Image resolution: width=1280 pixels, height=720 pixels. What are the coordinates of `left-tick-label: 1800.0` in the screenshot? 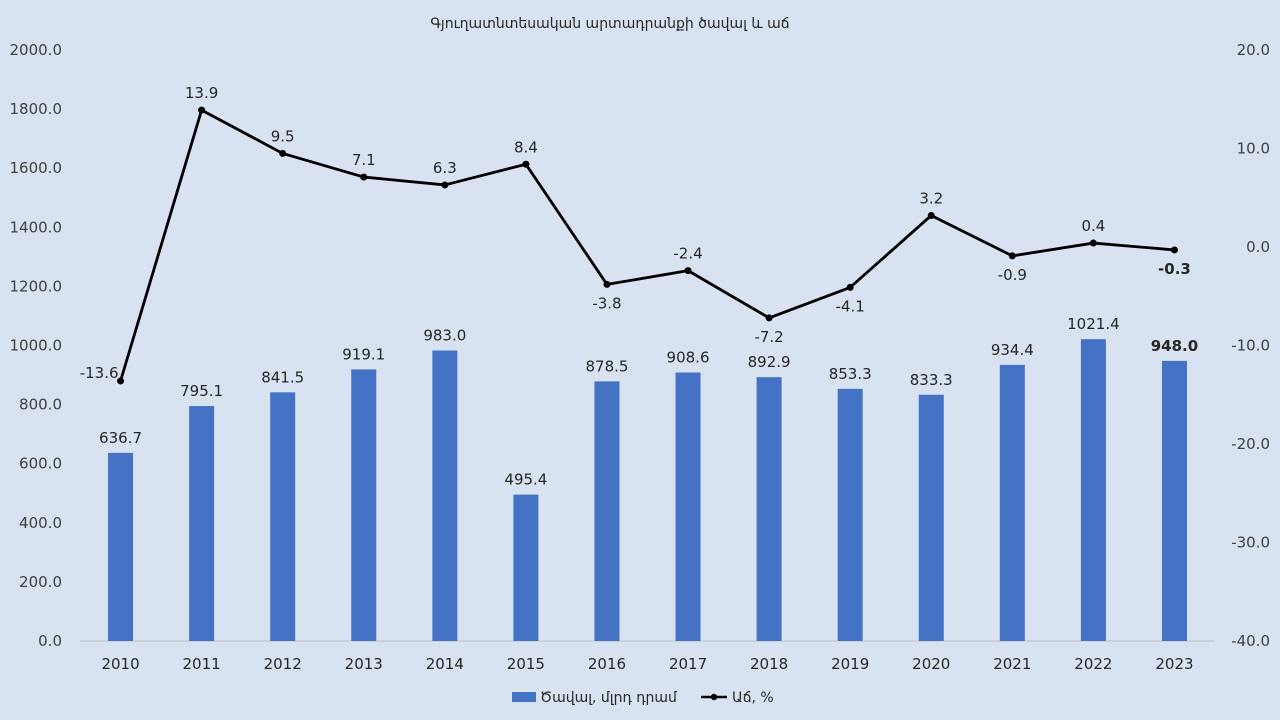 It's located at (36, 109).